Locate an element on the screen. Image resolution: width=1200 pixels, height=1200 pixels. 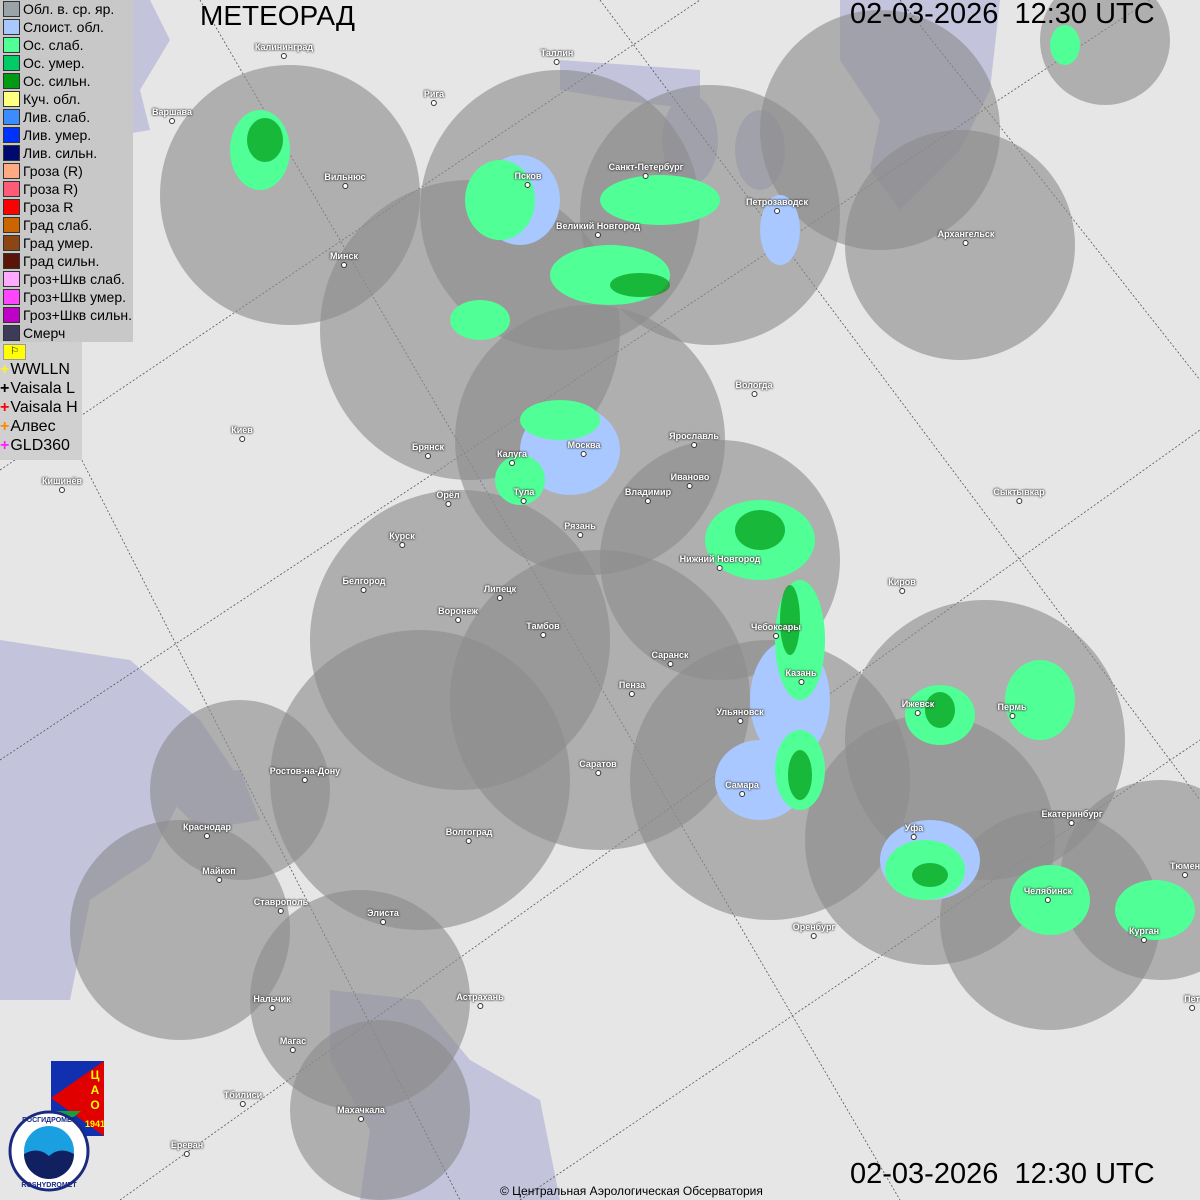
city-name: Тула is located at coordinates (524, 492).